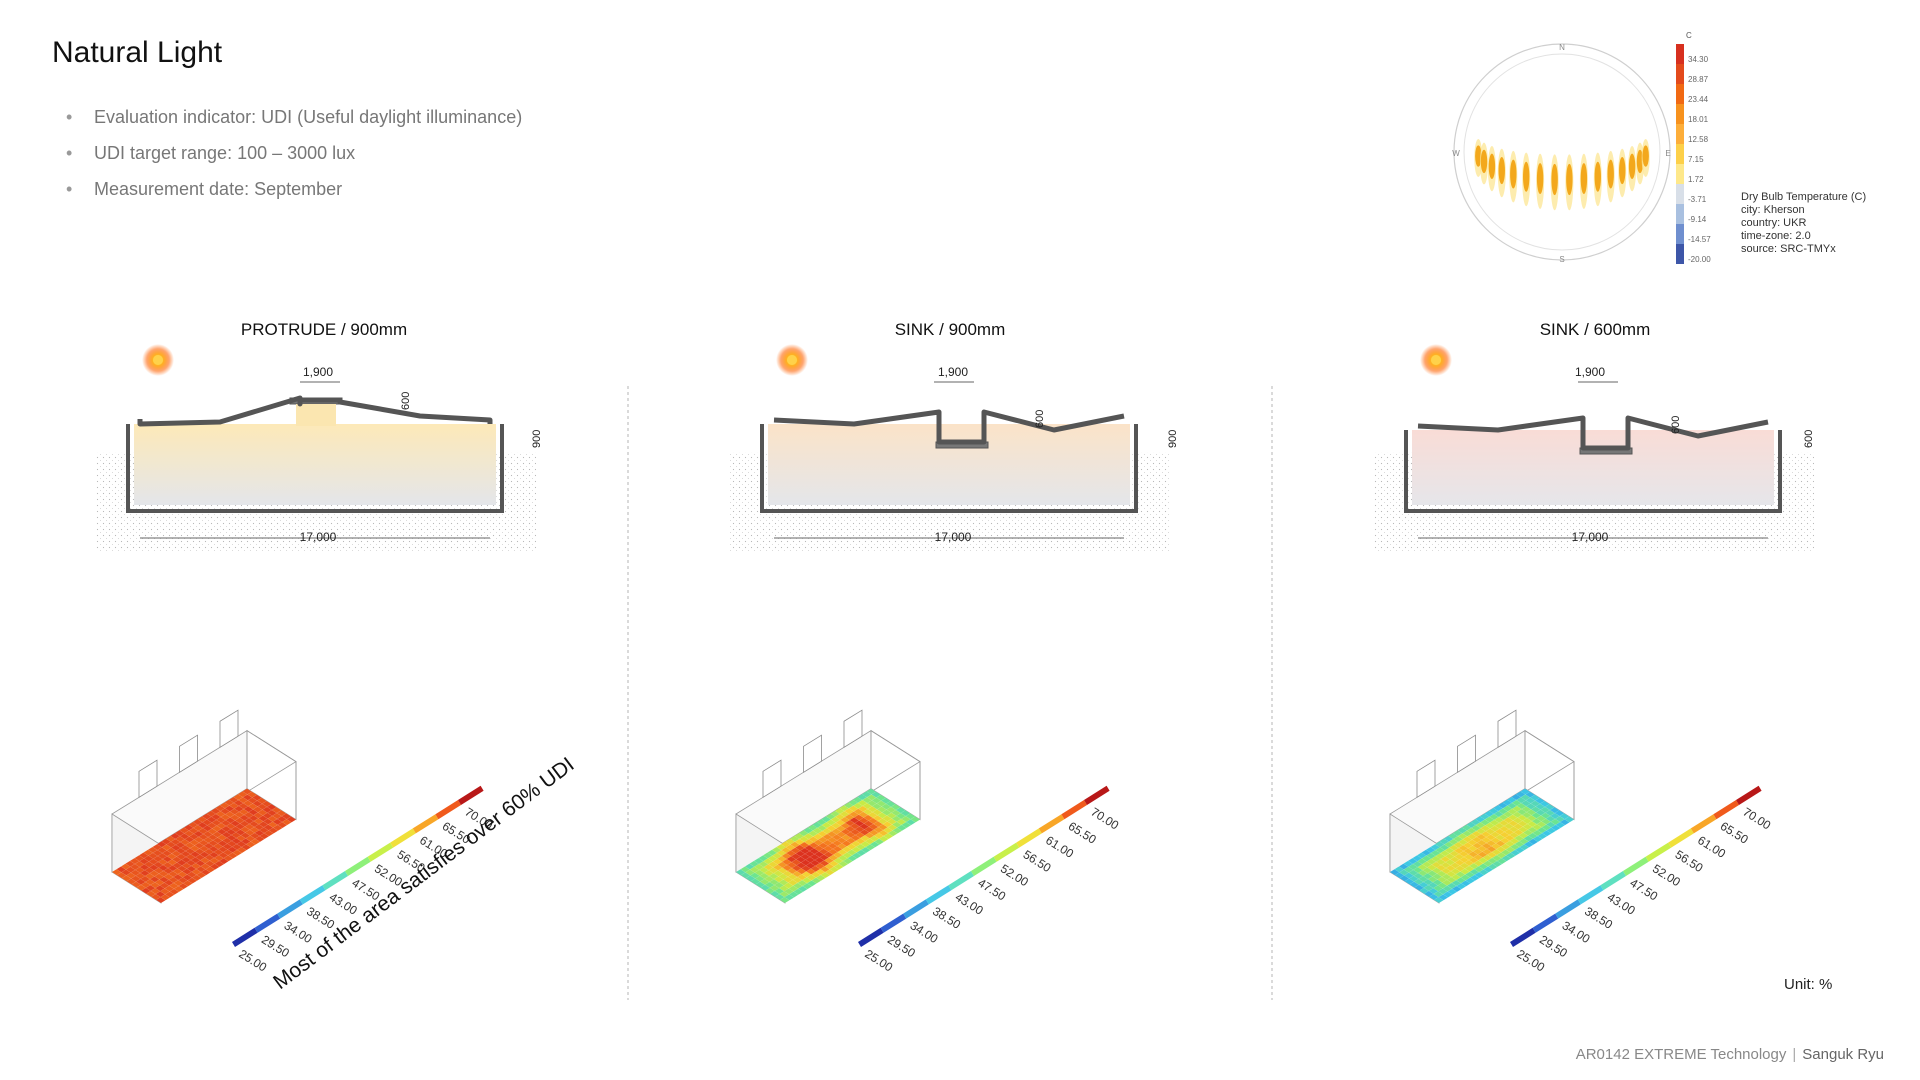  I want to click on compass-east: E, so click(1667, 153).